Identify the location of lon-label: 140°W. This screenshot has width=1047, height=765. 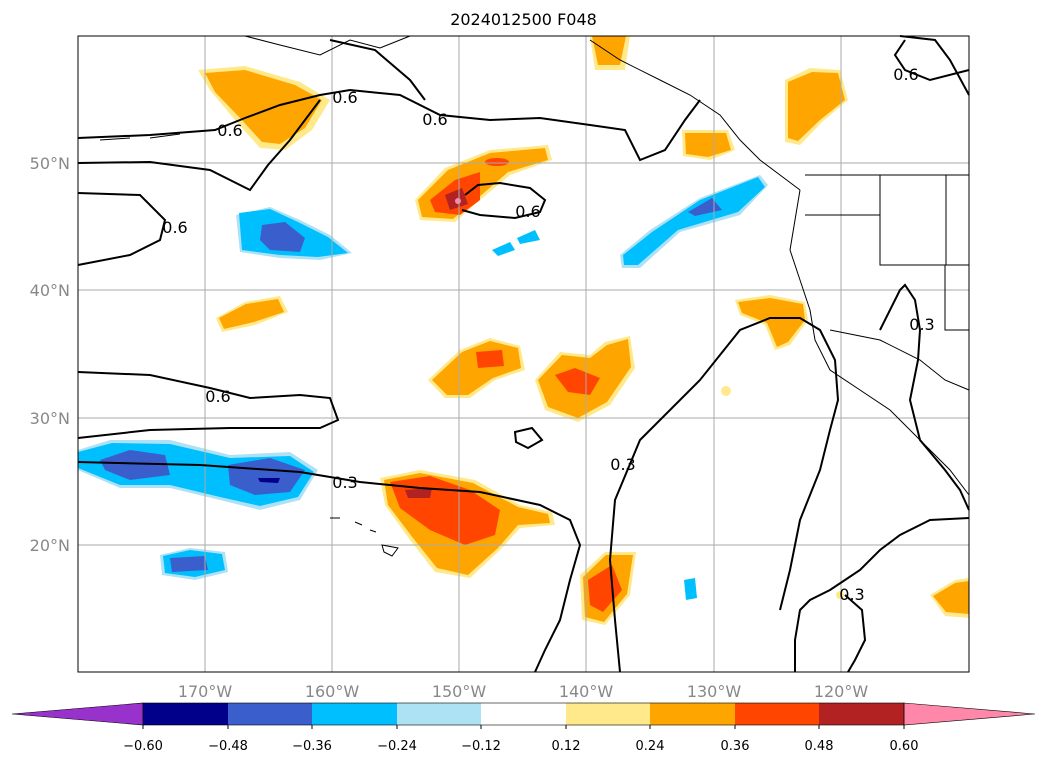
(586, 691).